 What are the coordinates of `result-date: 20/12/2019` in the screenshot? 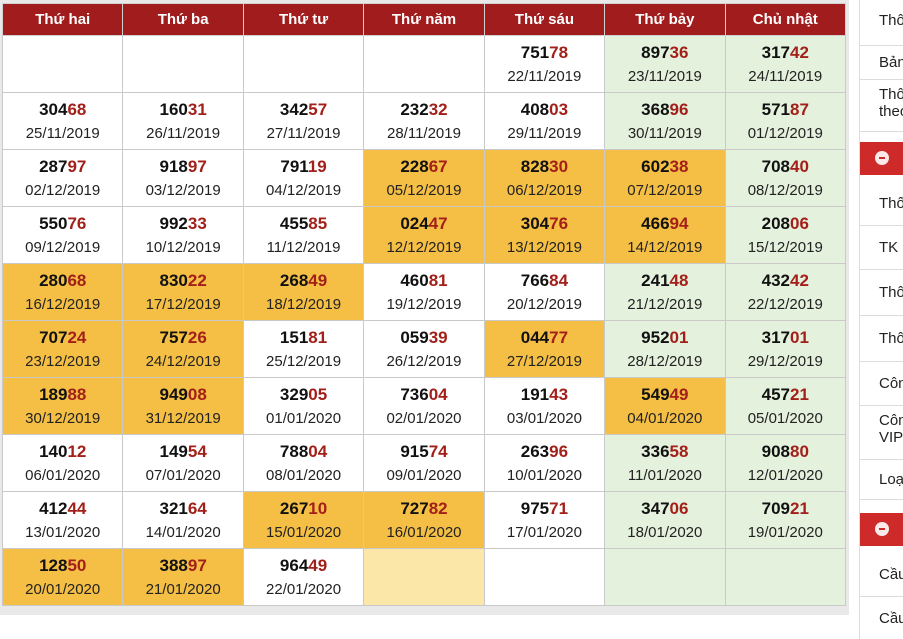 It's located at (544, 304).